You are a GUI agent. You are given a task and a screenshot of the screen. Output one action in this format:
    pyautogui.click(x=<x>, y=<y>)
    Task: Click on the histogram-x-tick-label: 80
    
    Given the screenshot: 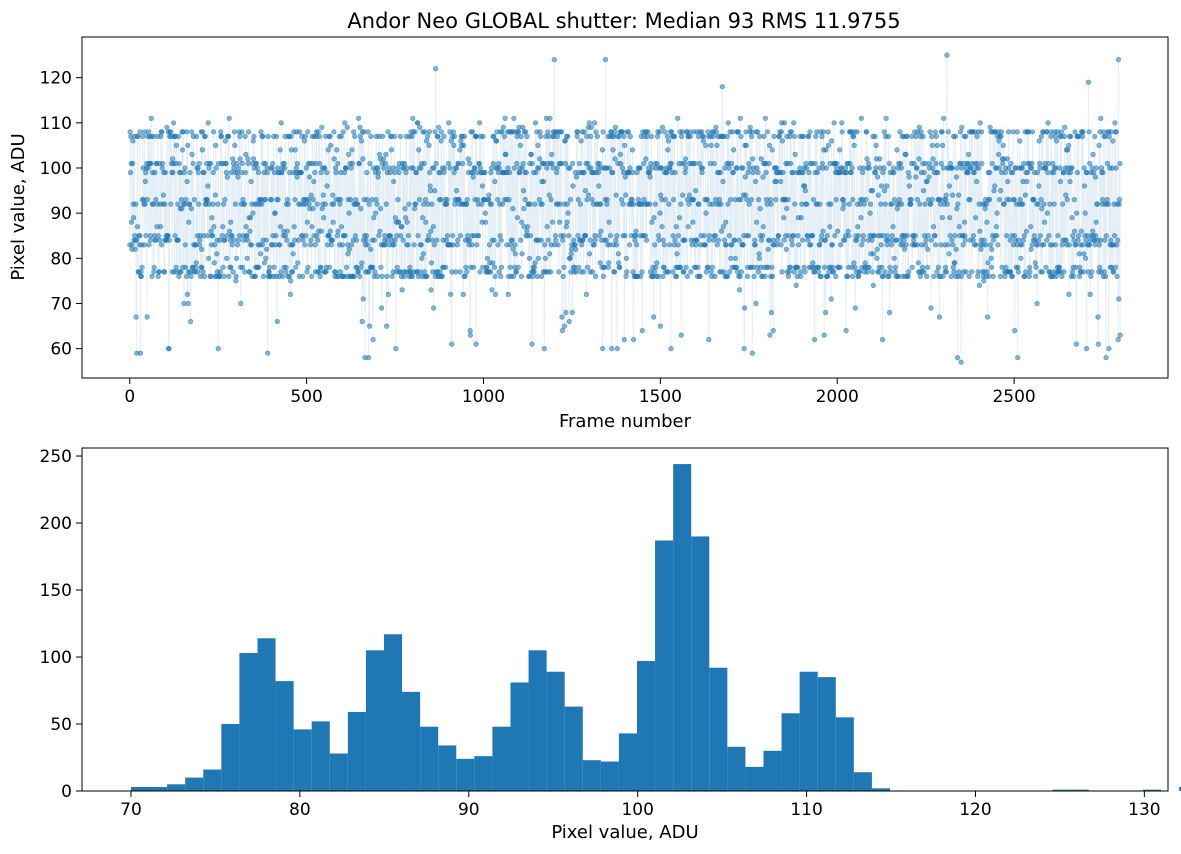 What is the action you would take?
    pyautogui.click(x=300, y=810)
    